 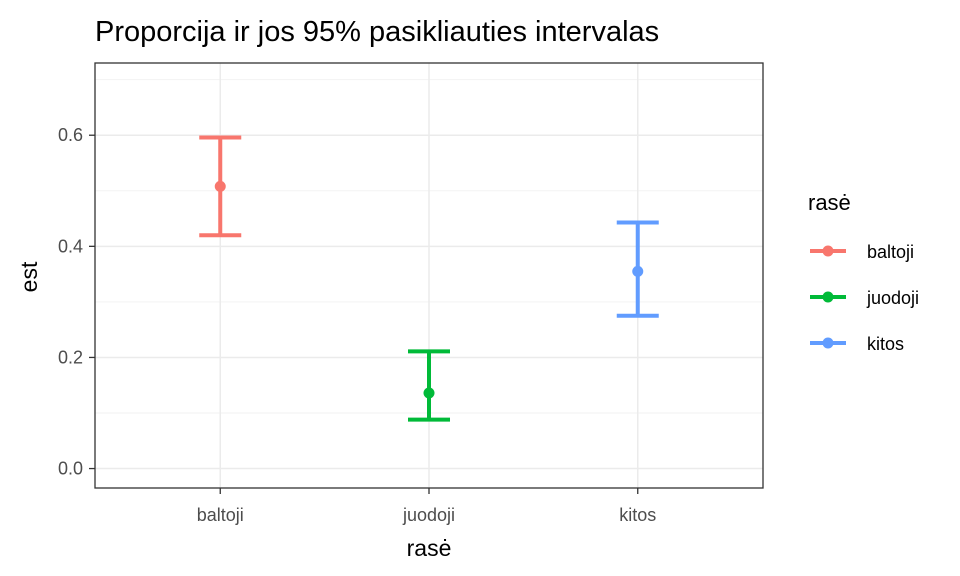 I want to click on legend-item-baltoji: baltoji, so click(x=862, y=252).